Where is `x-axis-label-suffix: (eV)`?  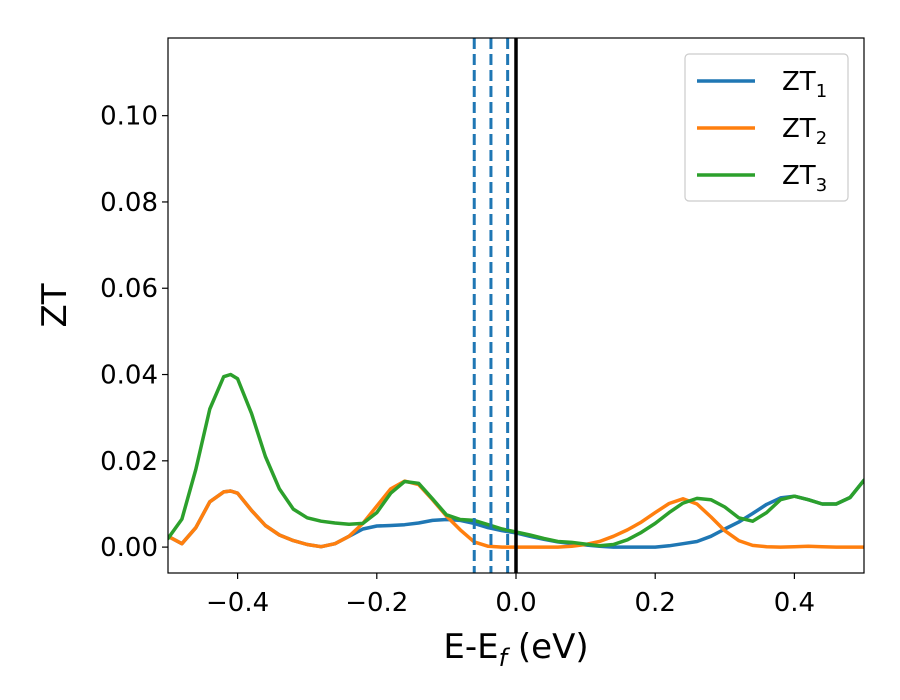
x-axis-label-suffix: (eV) is located at coordinates (548, 647).